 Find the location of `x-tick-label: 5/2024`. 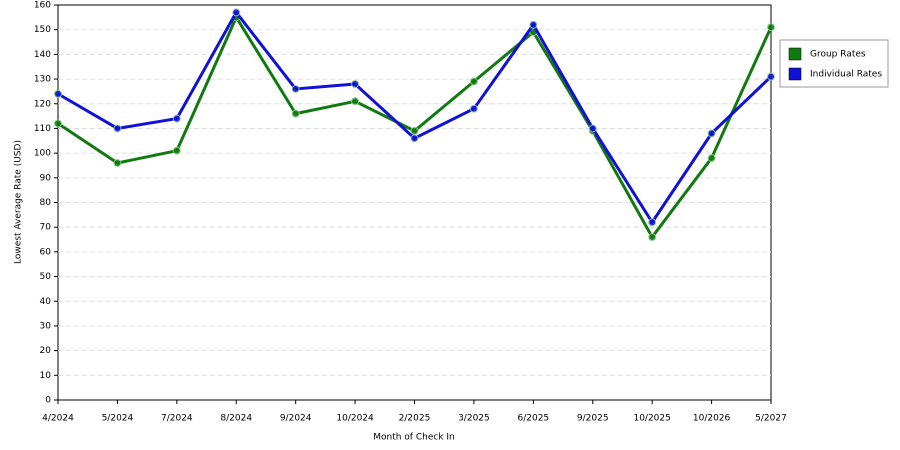

x-tick-label: 5/2024 is located at coordinates (118, 419).